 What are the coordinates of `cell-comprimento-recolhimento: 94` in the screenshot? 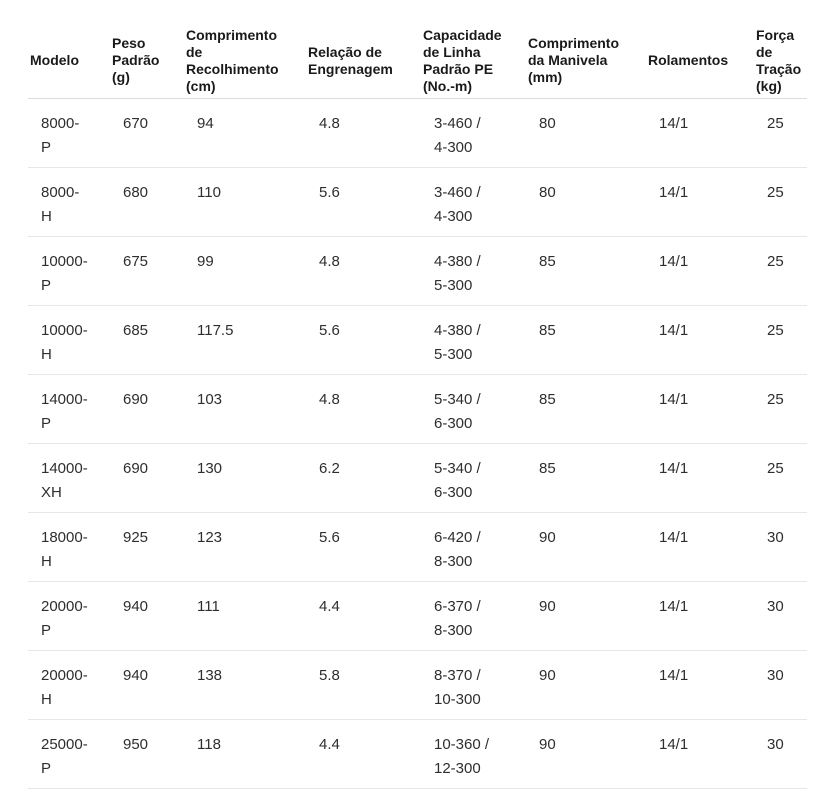 It's located at (245, 133).